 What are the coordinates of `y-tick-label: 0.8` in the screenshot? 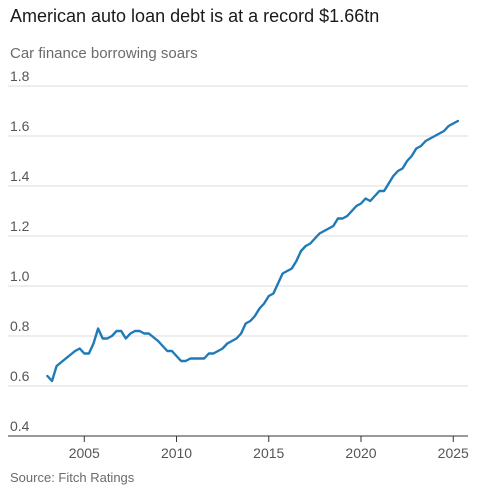 It's located at (20, 326).